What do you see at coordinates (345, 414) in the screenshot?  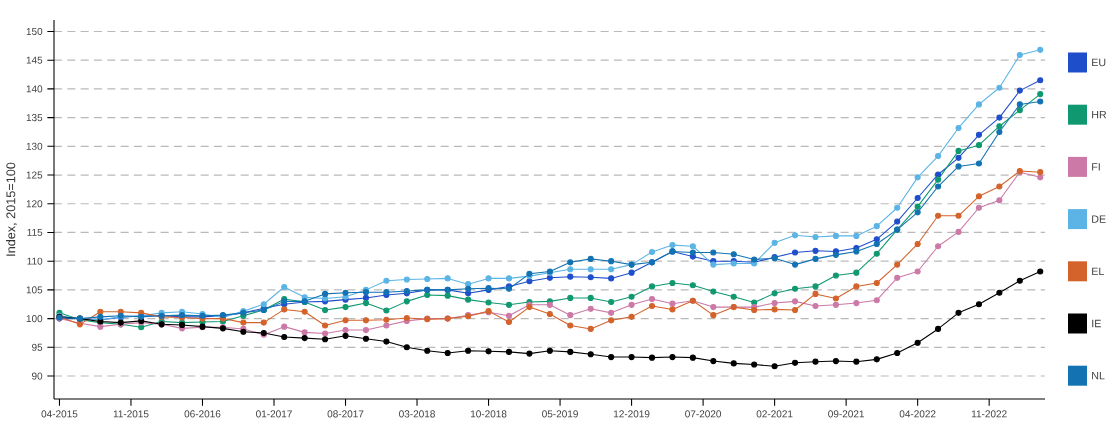 I see `x-tick-label: 08-2017` at bounding box center [345, 414].